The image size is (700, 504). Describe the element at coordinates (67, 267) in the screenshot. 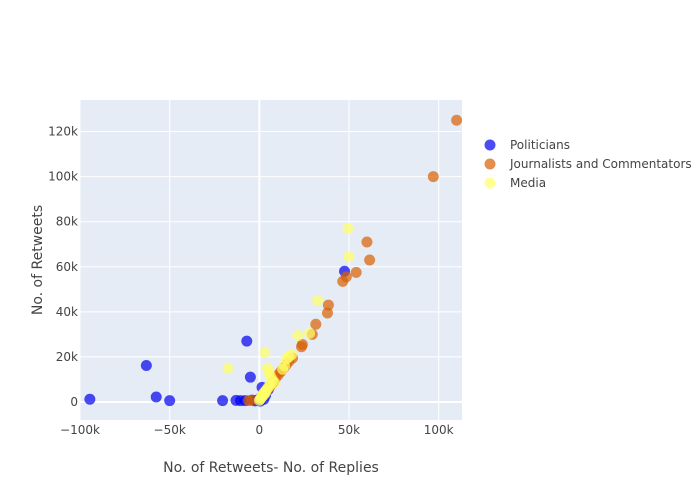

I see `y-tick-label: 60k` at that location.